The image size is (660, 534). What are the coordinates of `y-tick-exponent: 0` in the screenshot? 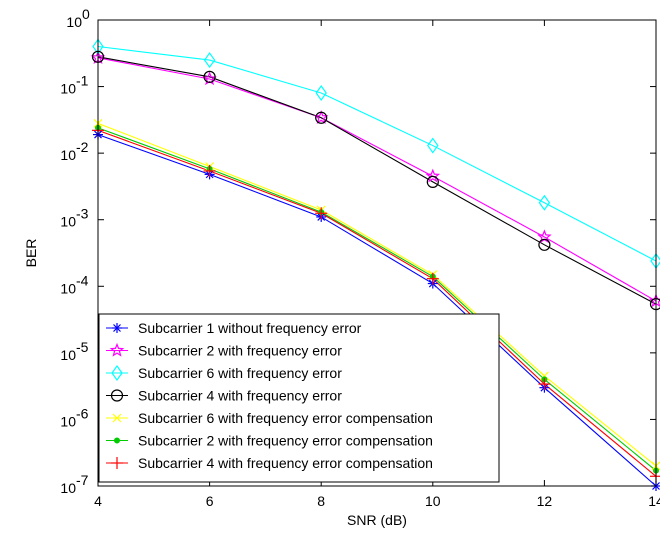 It's located at (86, 14).